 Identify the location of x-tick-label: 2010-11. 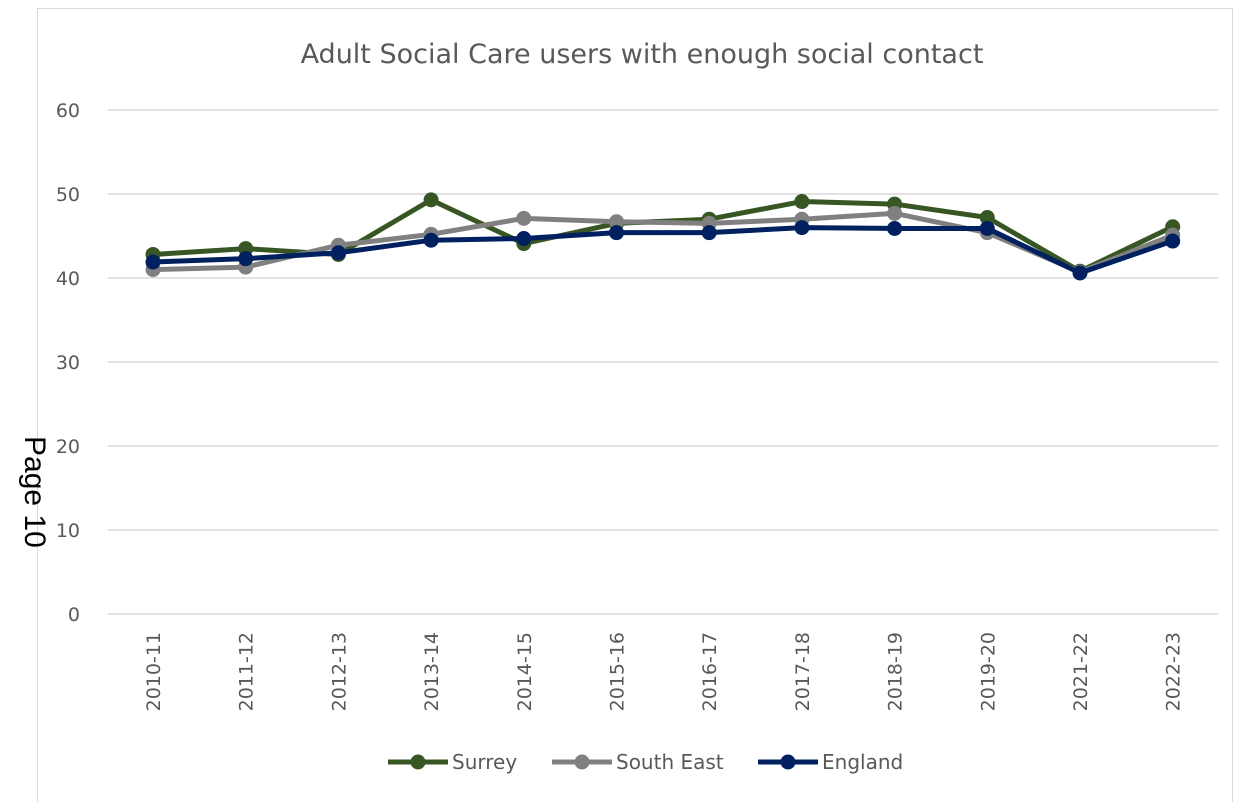
(154, 671).